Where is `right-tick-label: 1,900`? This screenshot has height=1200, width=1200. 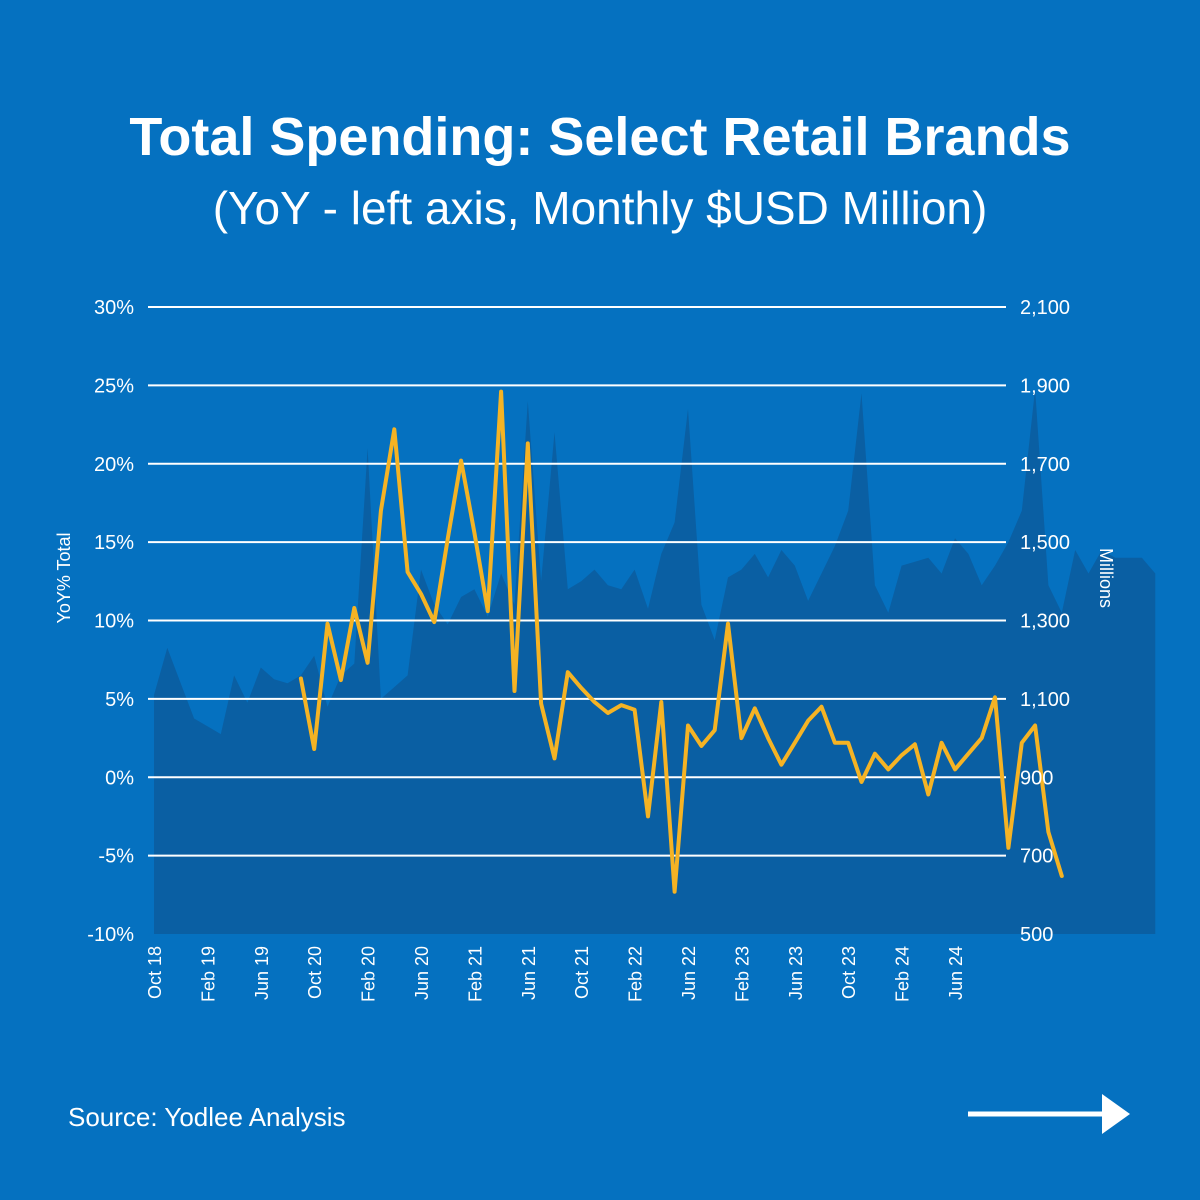 right-tick-label: 1,900 is located at coordinates (1045, 386).